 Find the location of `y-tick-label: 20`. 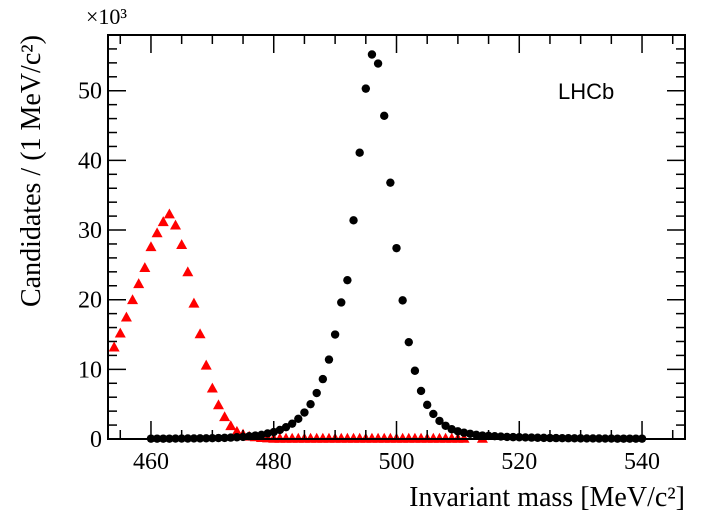

y-tick-label: 20 is located at coordinates (90, 301).